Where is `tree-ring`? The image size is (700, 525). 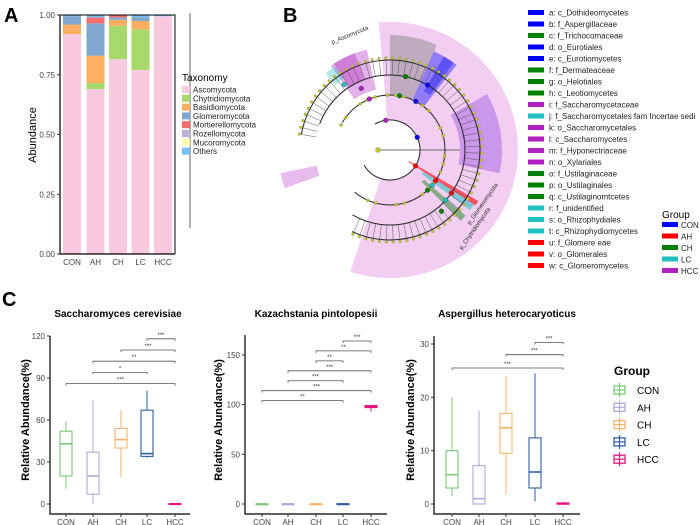 tree-ring is located at coordinates (393, 150).